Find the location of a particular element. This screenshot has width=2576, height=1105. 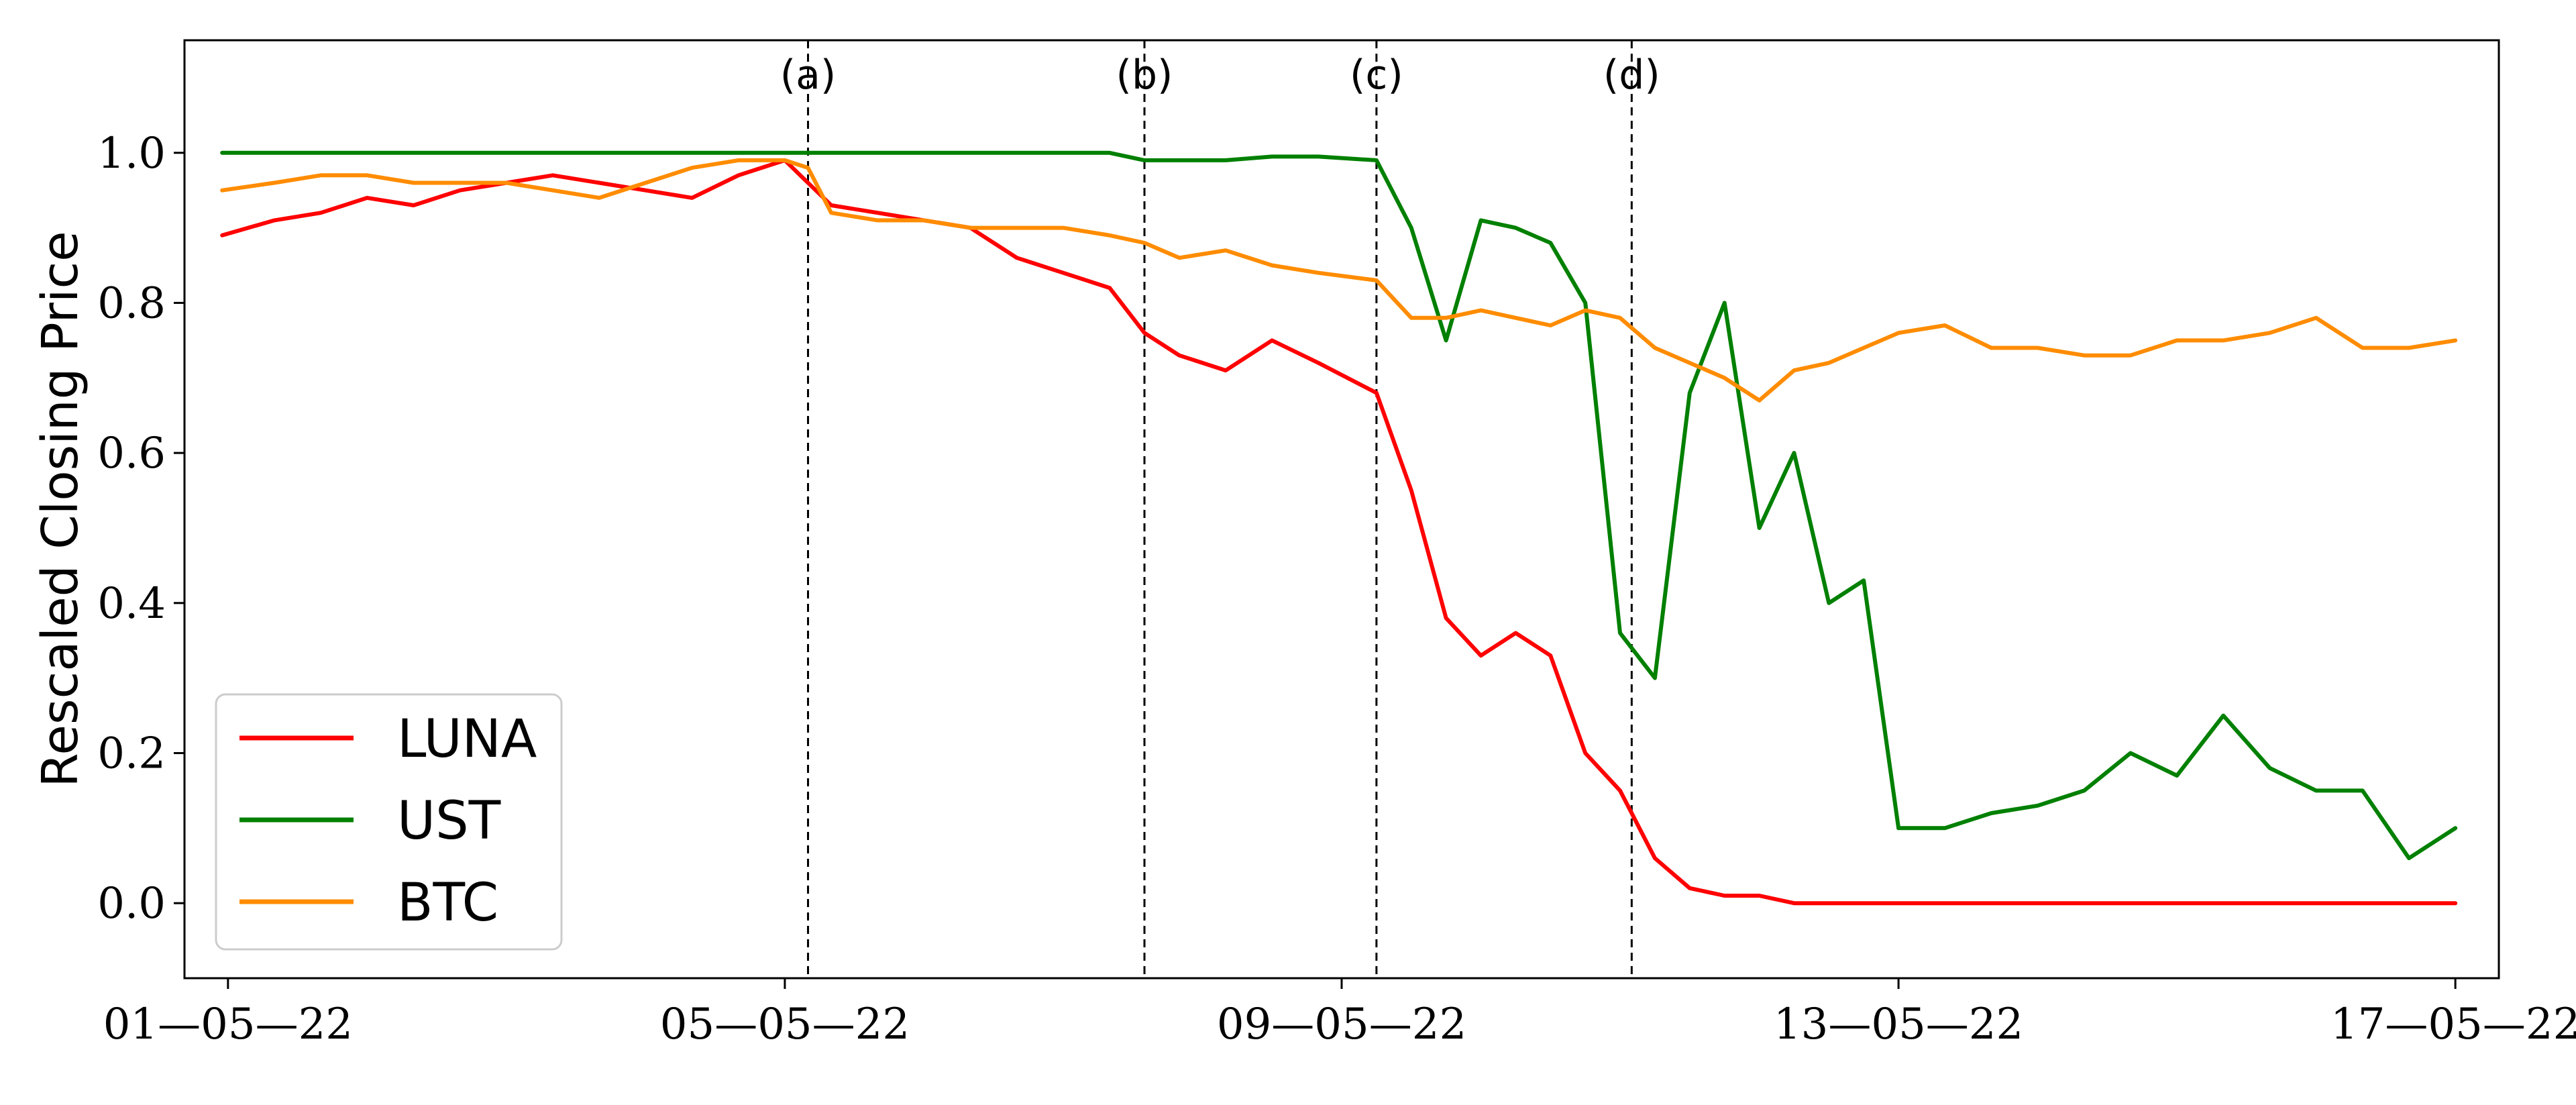

y-tick-label: 0.0 is located at coordinates (131, 904).